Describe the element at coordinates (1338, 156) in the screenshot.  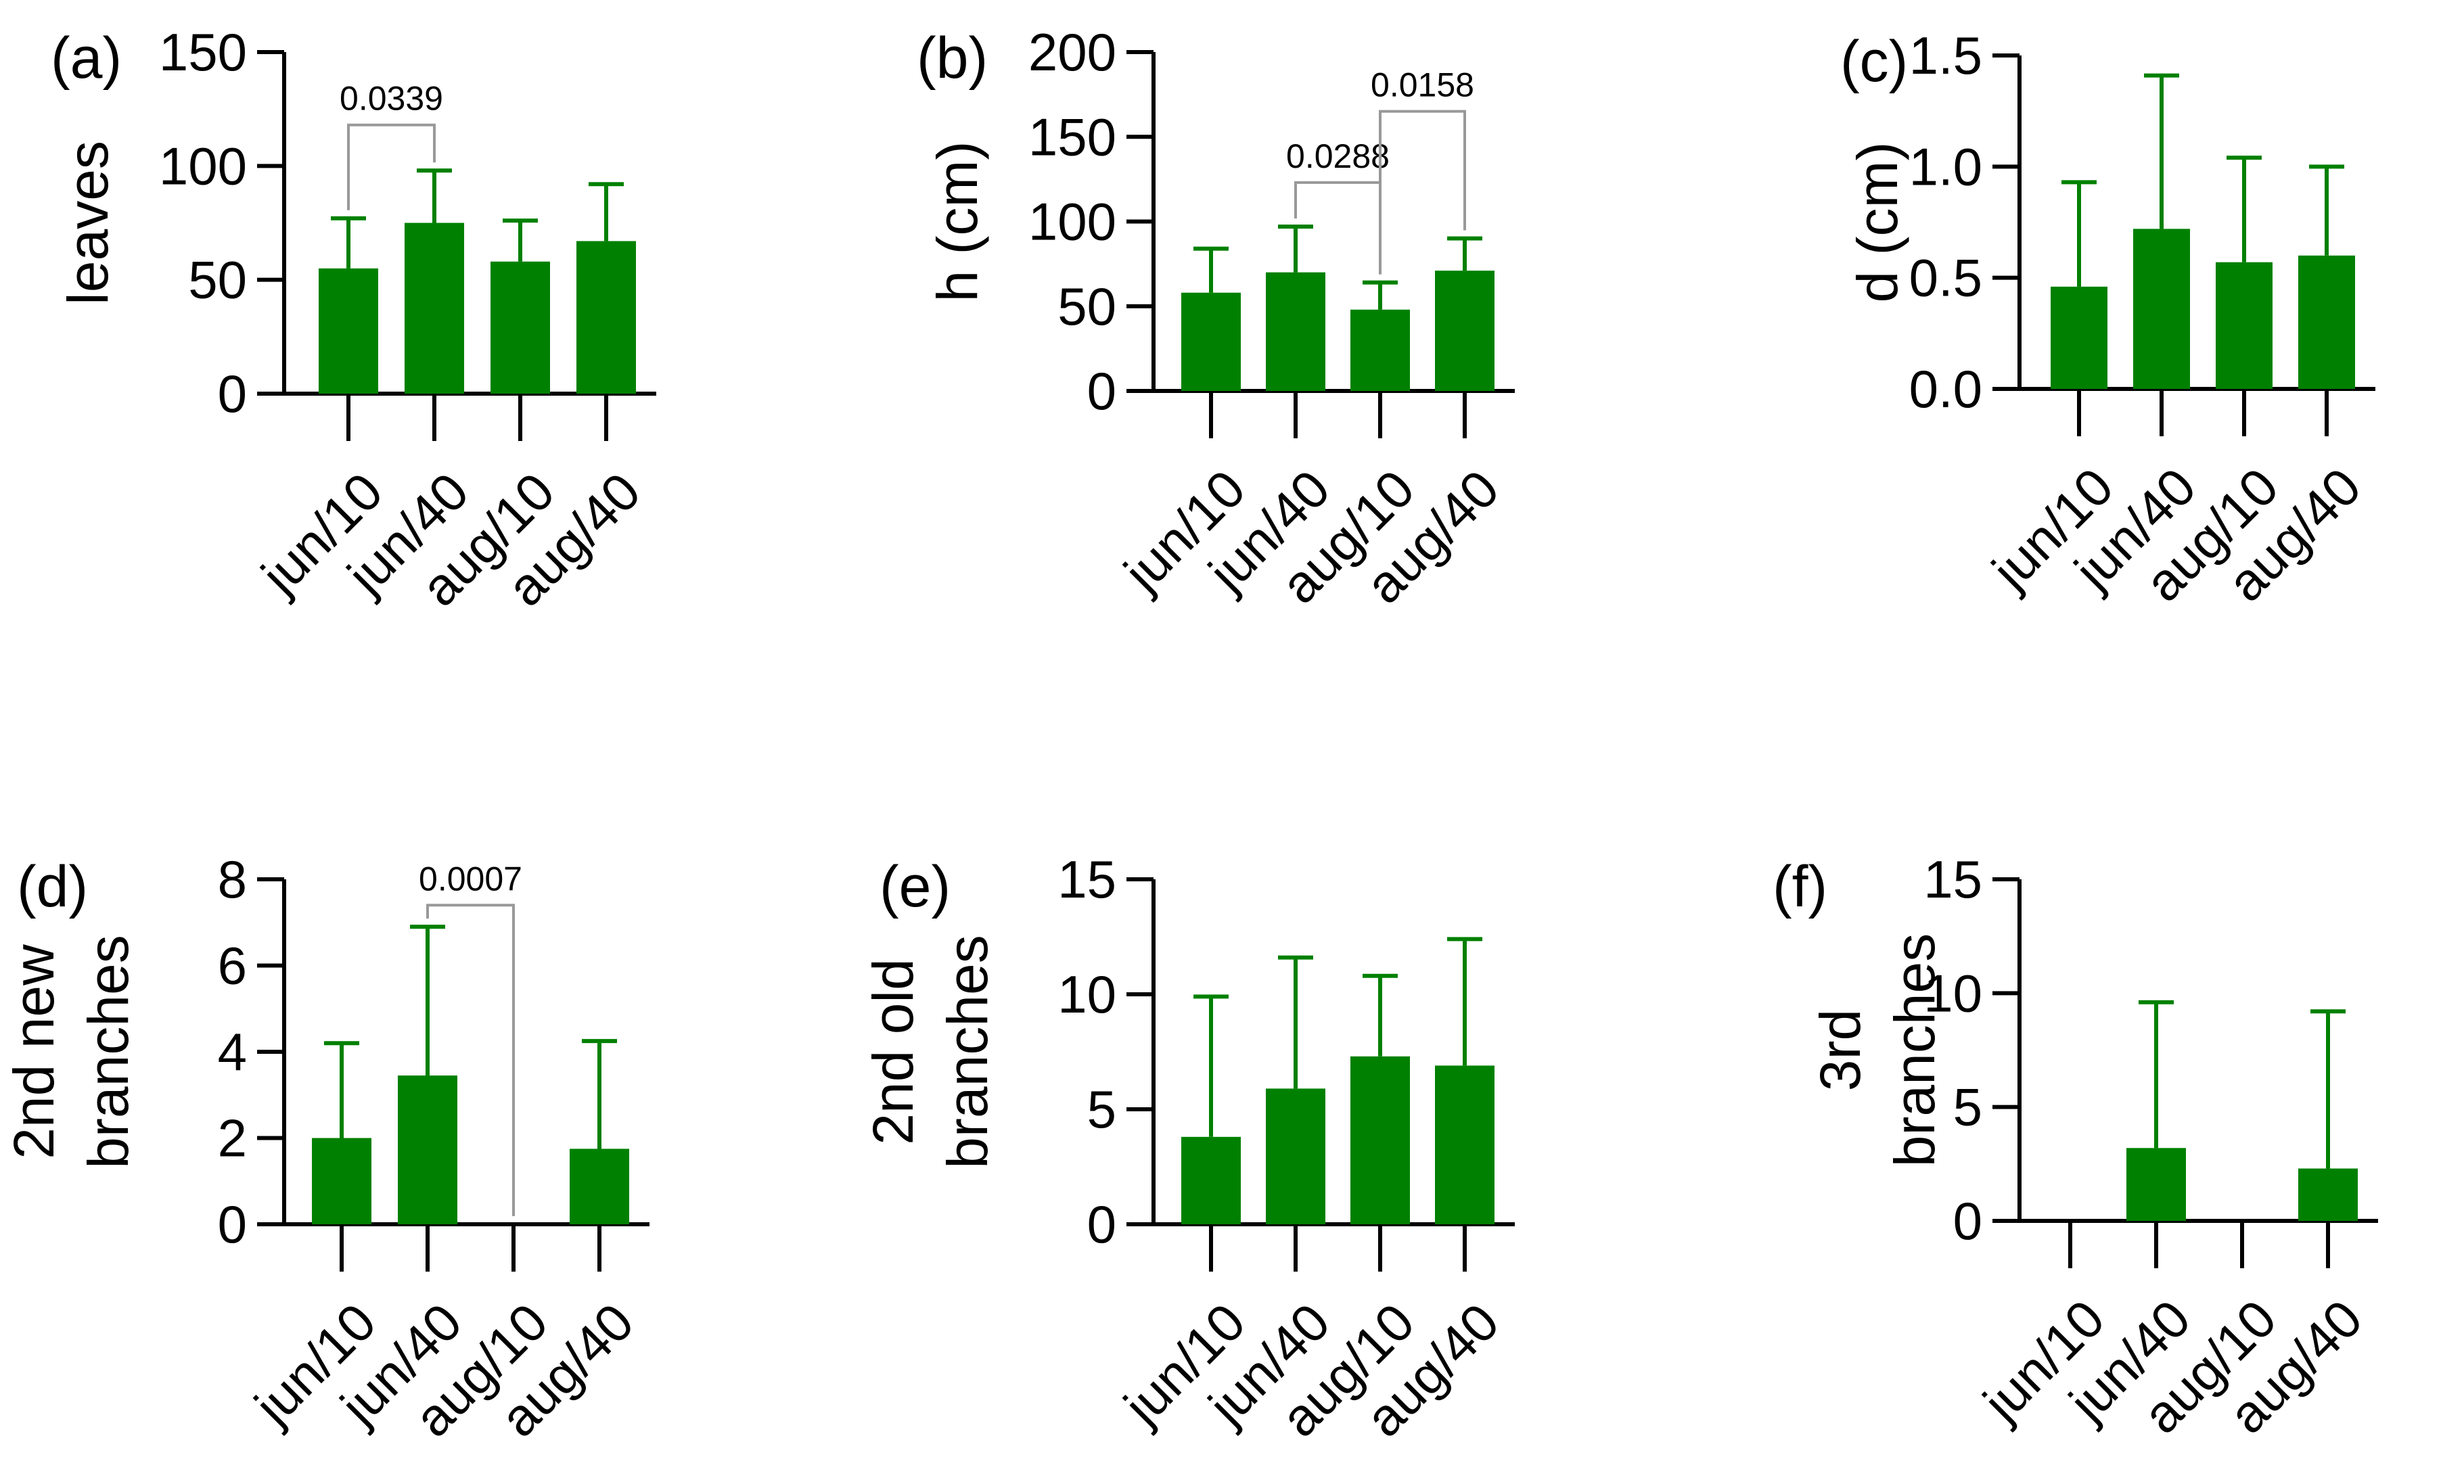
I see `p-value-label: 0.0288` at that location.